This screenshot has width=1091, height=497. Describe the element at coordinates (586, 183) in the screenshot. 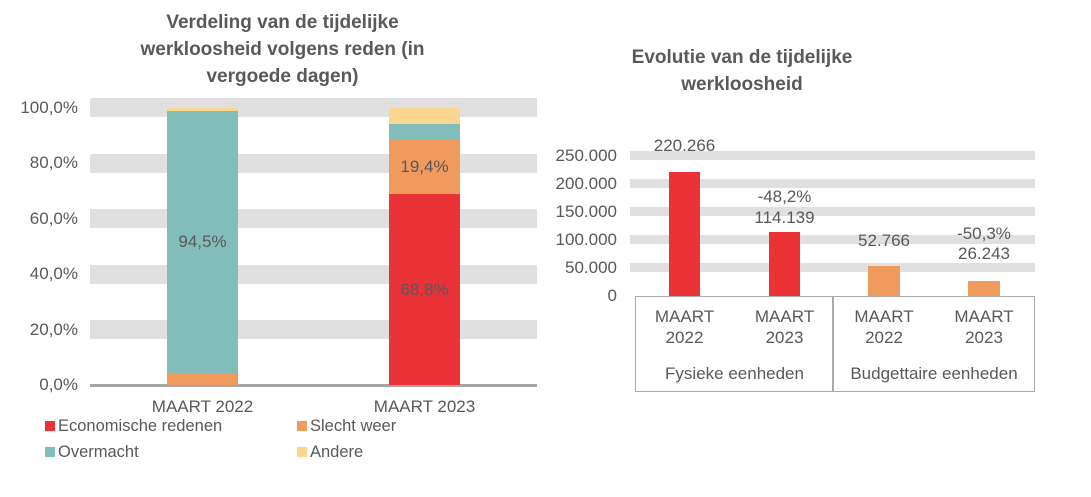

I see `y-axis-tick-label: 200.000` at that location.